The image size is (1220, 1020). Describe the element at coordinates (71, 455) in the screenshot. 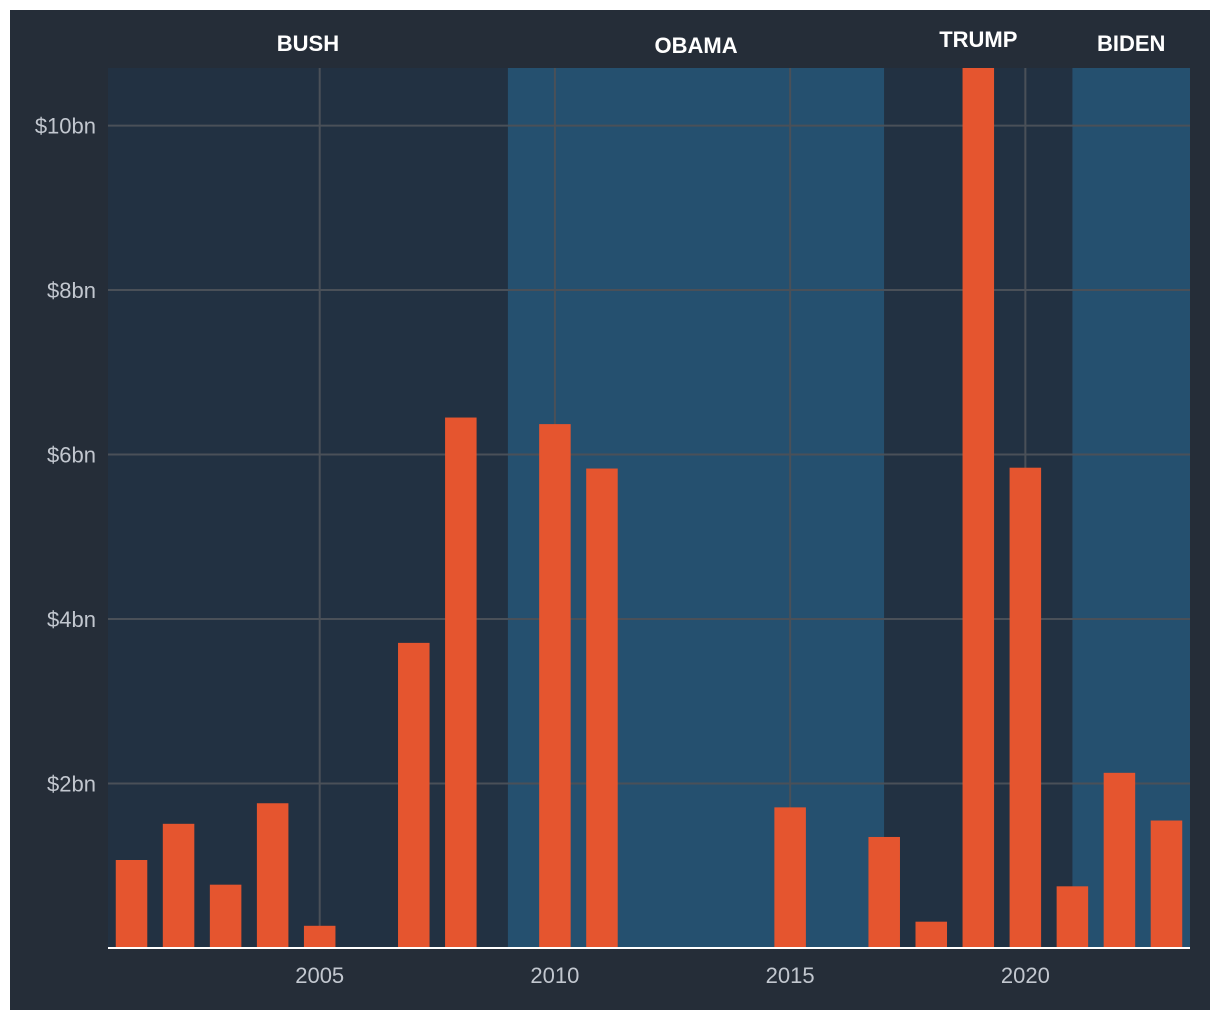

I see `y-tick-label: $6bn` at that location.